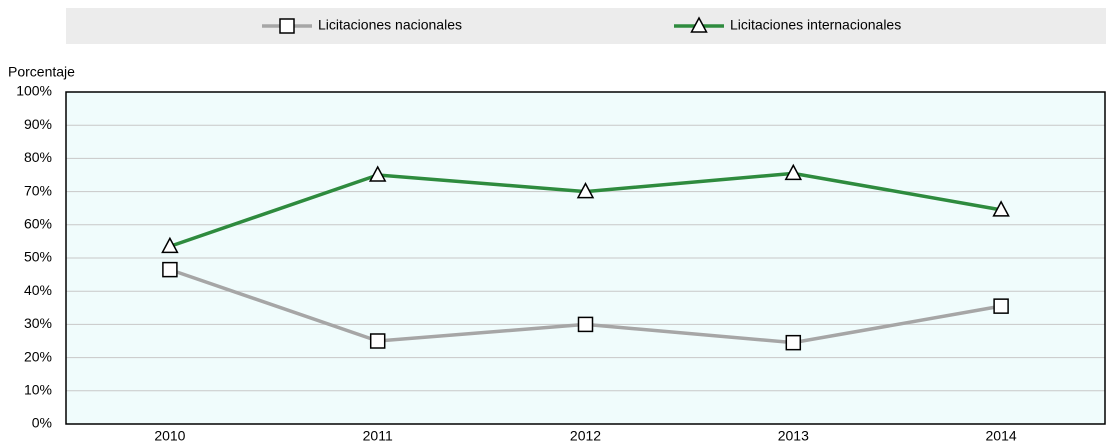 The height and width of the screenshot is (445, 1106). What do you see at coordinates (378, 436) in the screenshot?
I see `x-tick-label: 2011` at bounding box center [378, 436].